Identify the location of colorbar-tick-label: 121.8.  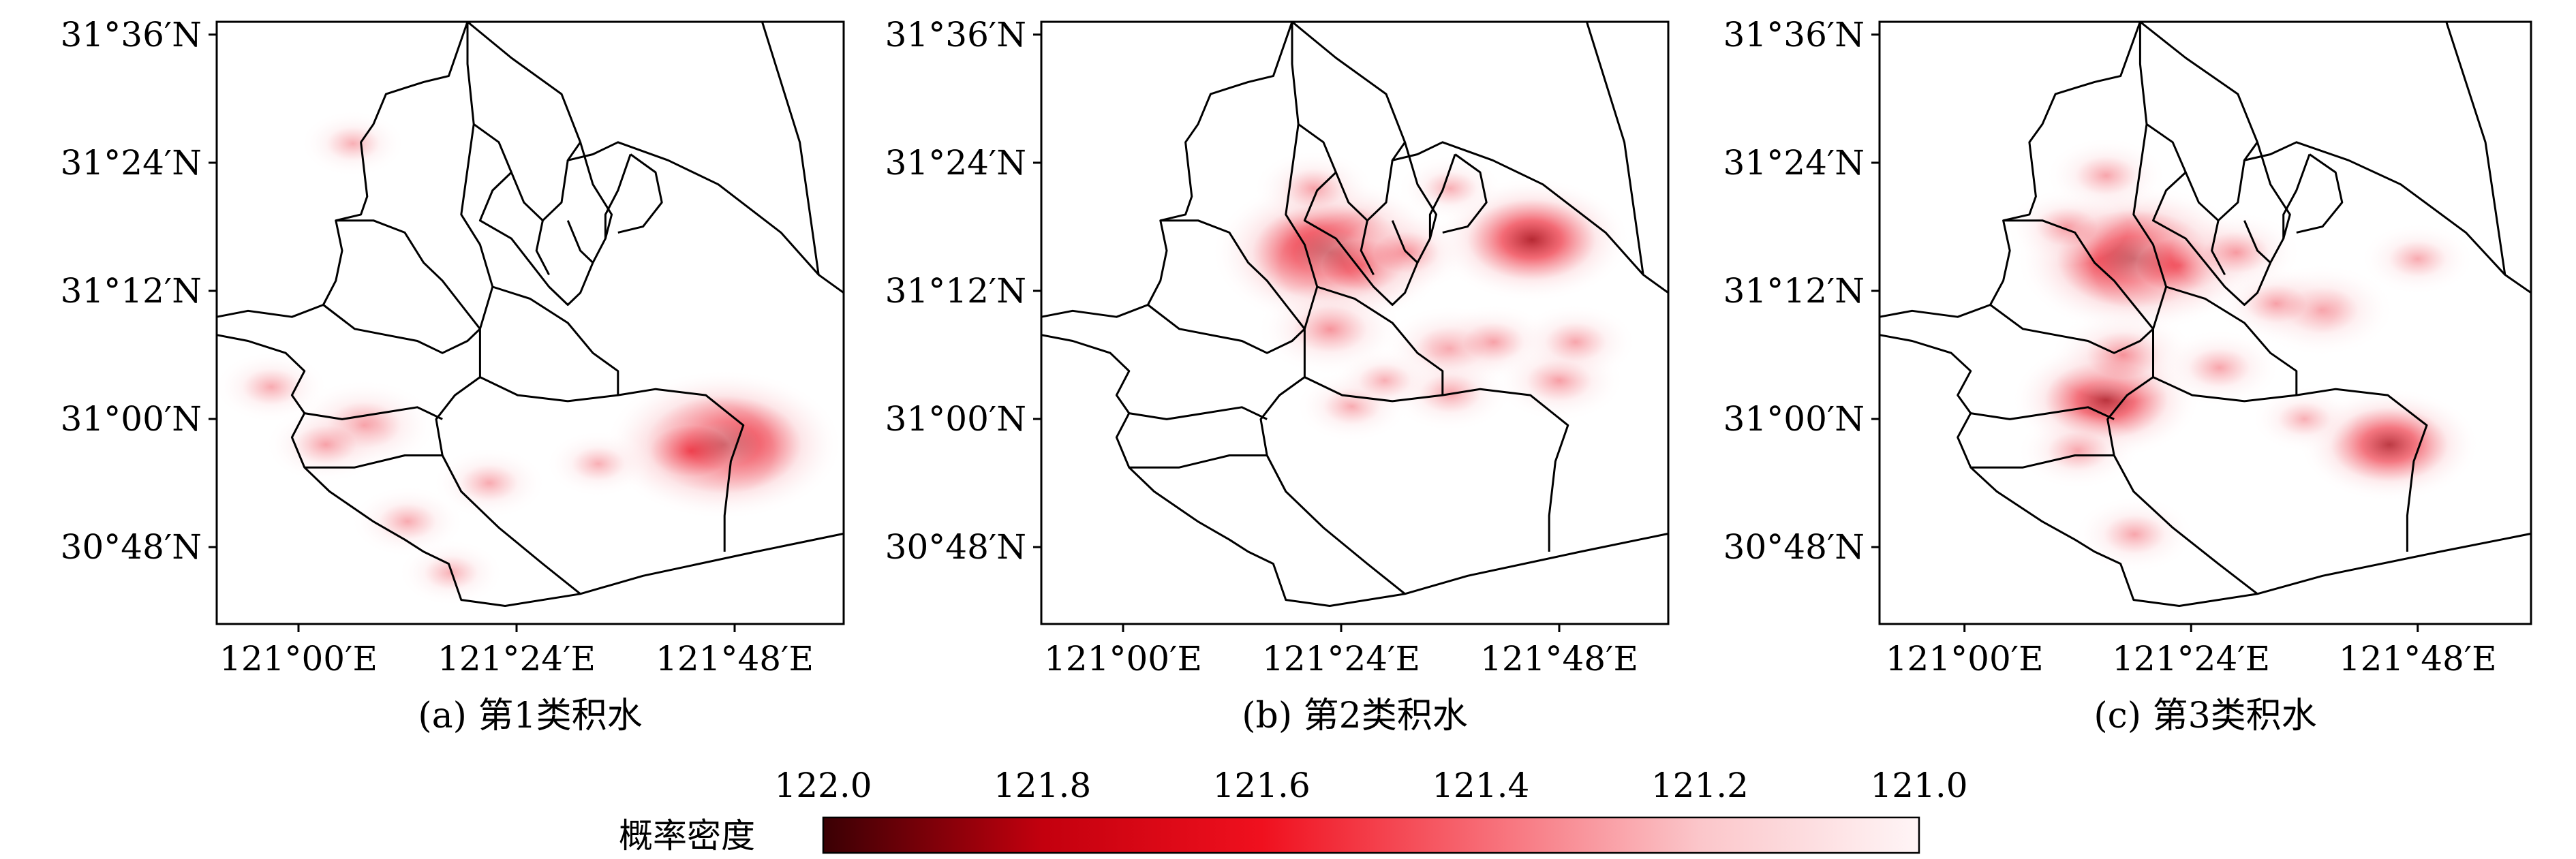
(1042, 785).